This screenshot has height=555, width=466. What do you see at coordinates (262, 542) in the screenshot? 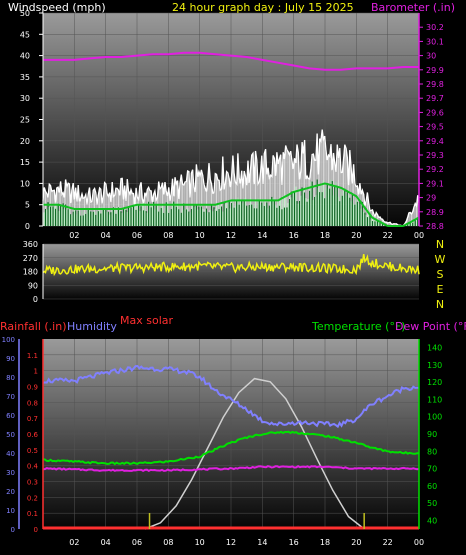
I see `temperature-x-tick-label: 14` at bounding box center [262, 542].